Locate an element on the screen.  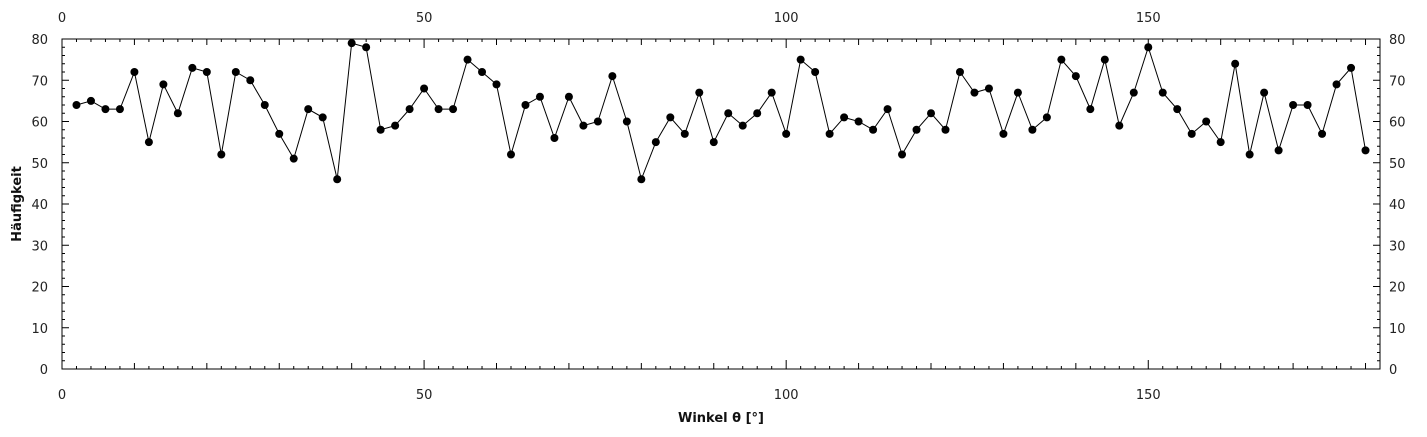
y-tick-label-right: 70 is located at coordinates (1397, 81).